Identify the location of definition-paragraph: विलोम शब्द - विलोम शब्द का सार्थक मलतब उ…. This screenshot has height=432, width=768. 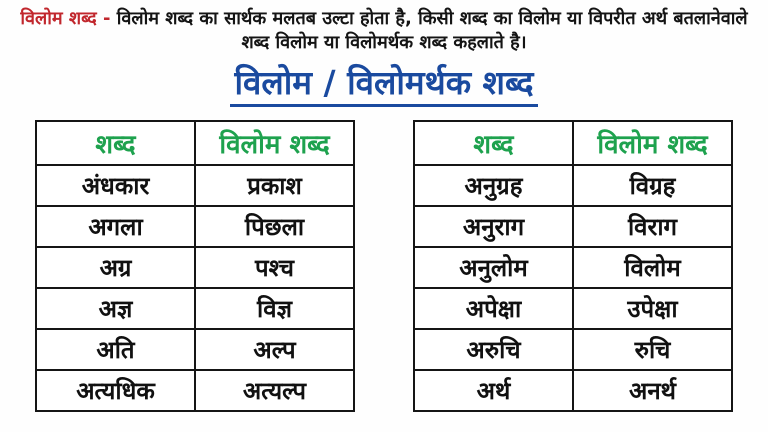
(384, 27).